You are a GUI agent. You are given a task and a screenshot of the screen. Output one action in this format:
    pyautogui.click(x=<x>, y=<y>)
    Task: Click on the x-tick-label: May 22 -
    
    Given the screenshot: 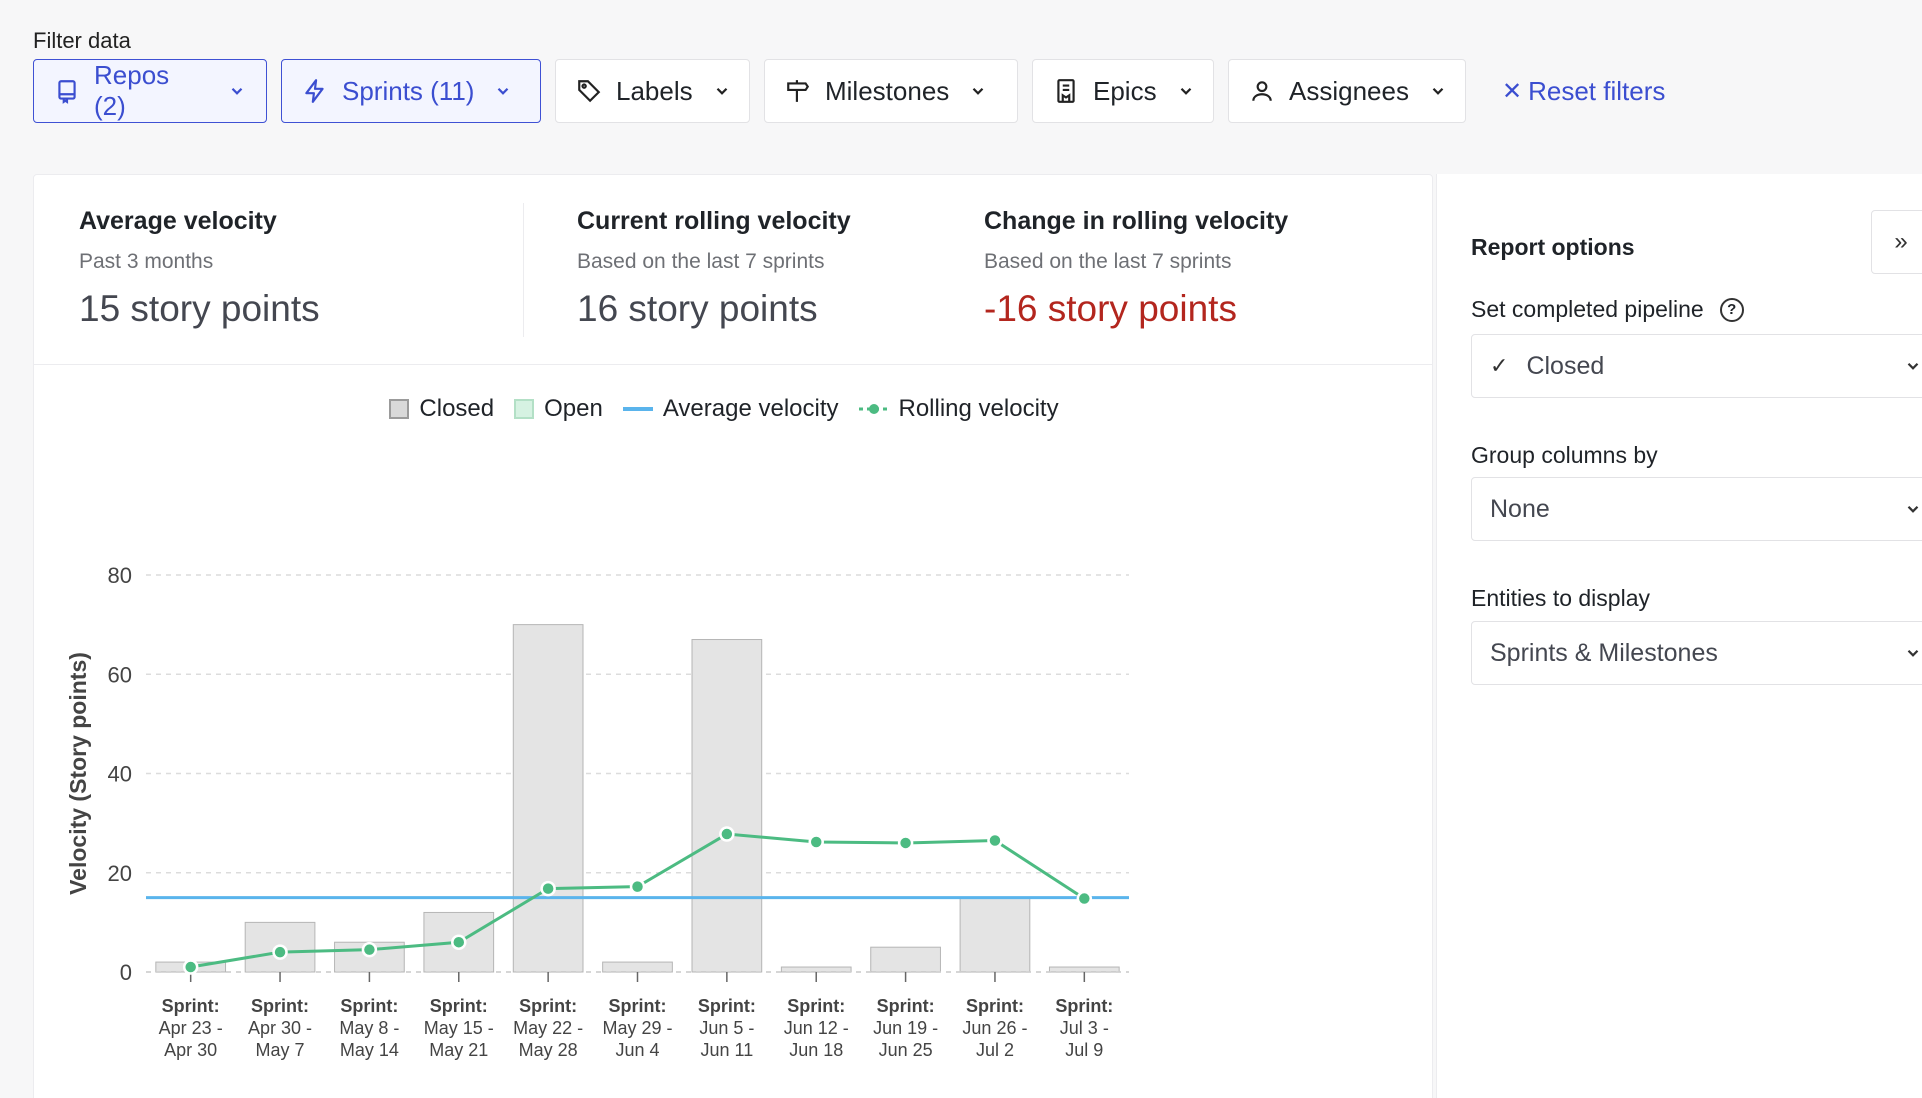 What is the action you would take?
    pyautogui.click(x=548, y=1028)
    